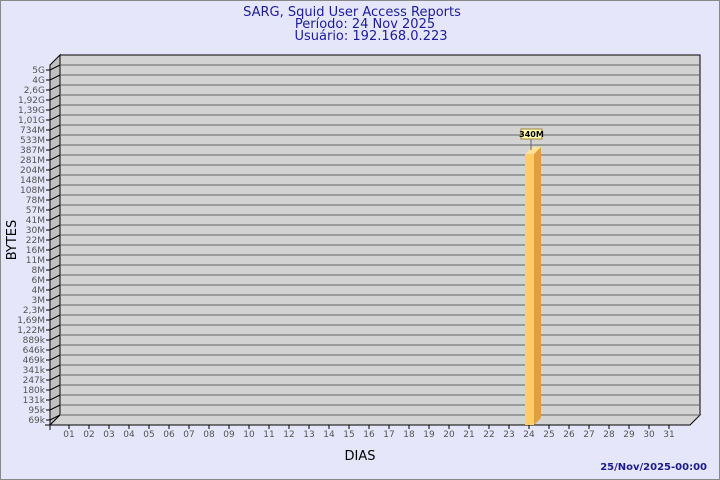 The height and width of the screenshot is (480, 720). I want to click on x-tick-label: 04, so click(129, 435).